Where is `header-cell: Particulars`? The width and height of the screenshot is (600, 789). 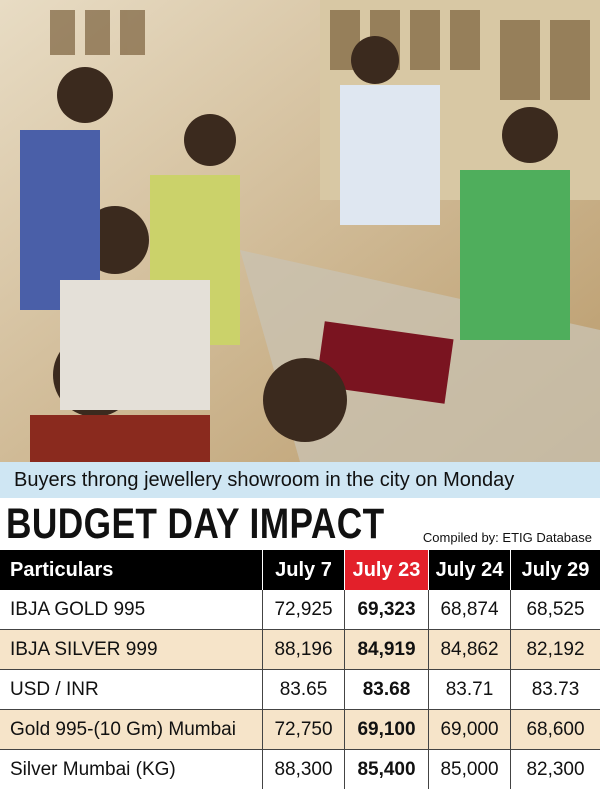
header-cell: Particulars is located at coordinates (62, 569).